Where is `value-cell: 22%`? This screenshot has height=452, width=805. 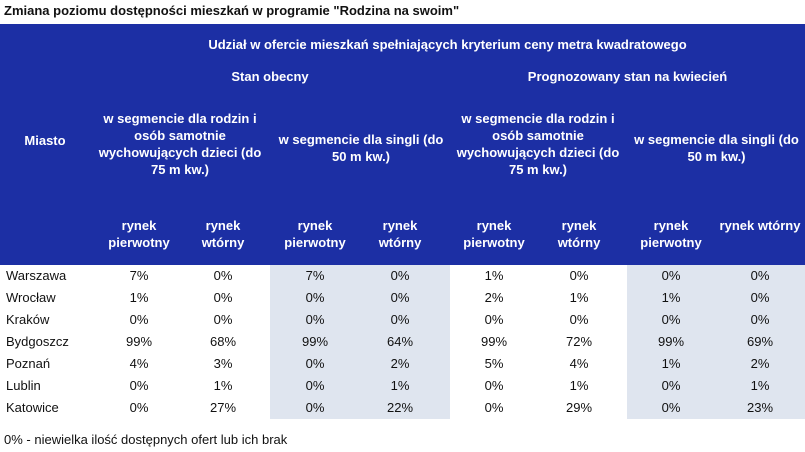
value-cell: 22% is located at coordinates (400, 407).